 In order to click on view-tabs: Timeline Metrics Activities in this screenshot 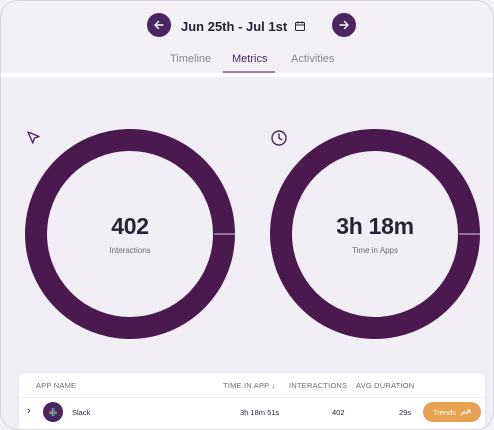, I will do `click(247, 60)`.